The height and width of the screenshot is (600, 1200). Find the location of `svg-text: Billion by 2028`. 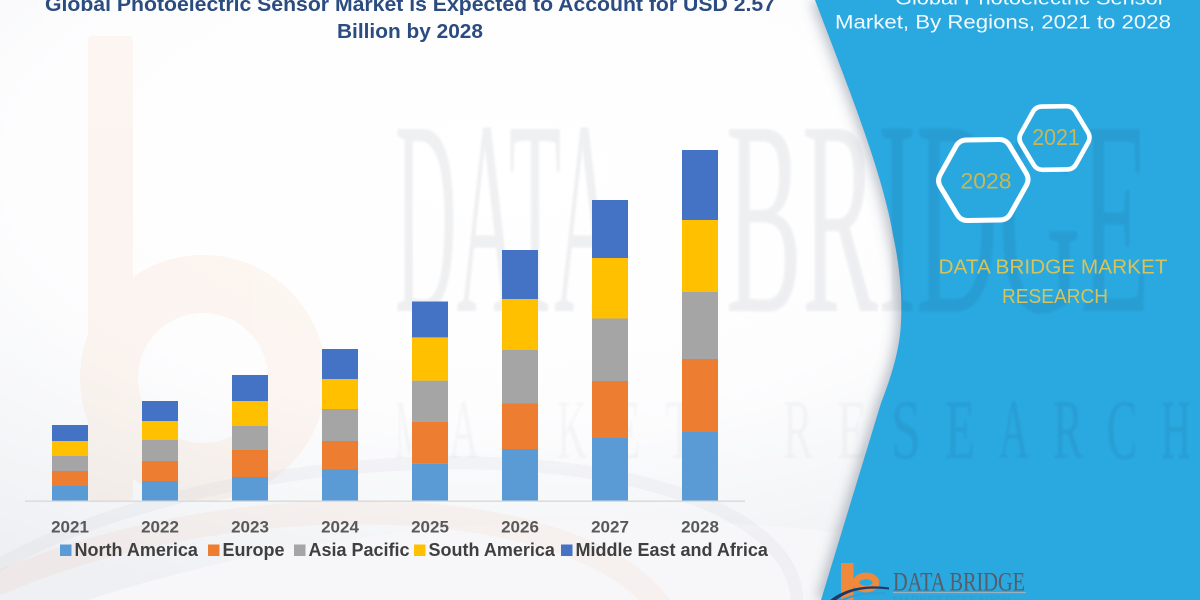

svg-text: Billion by 2028 is located at coordinates (410, 31).